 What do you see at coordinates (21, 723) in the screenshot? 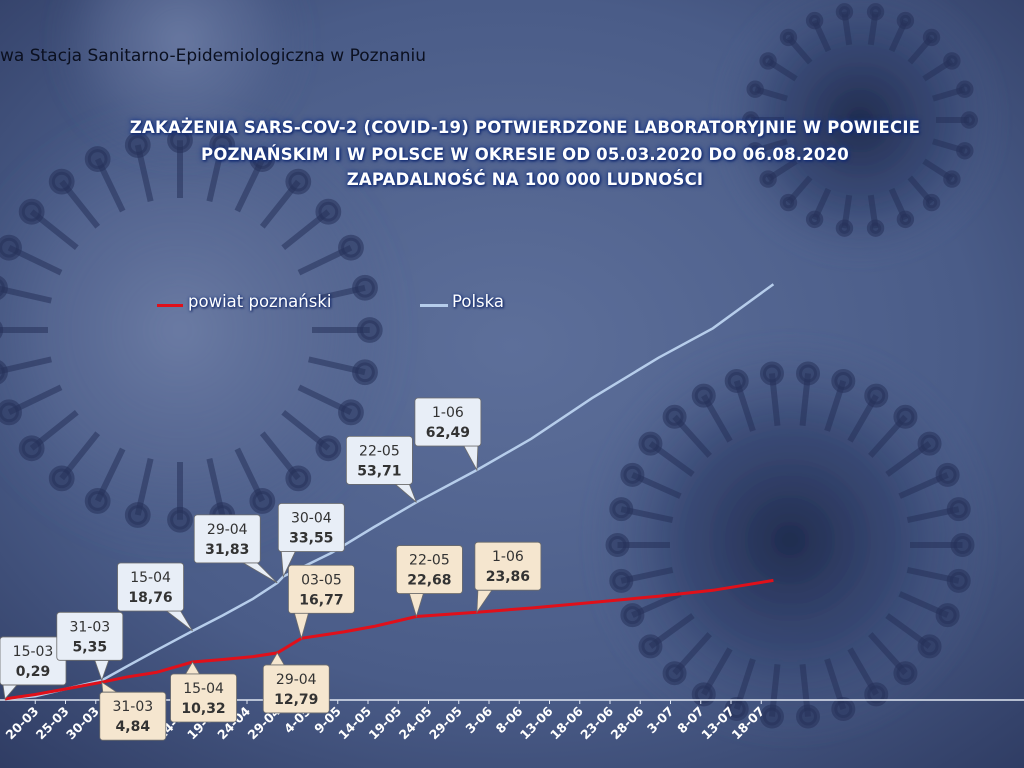
I see `x-tick-label: 20-03` at bounding box center [21, 723].